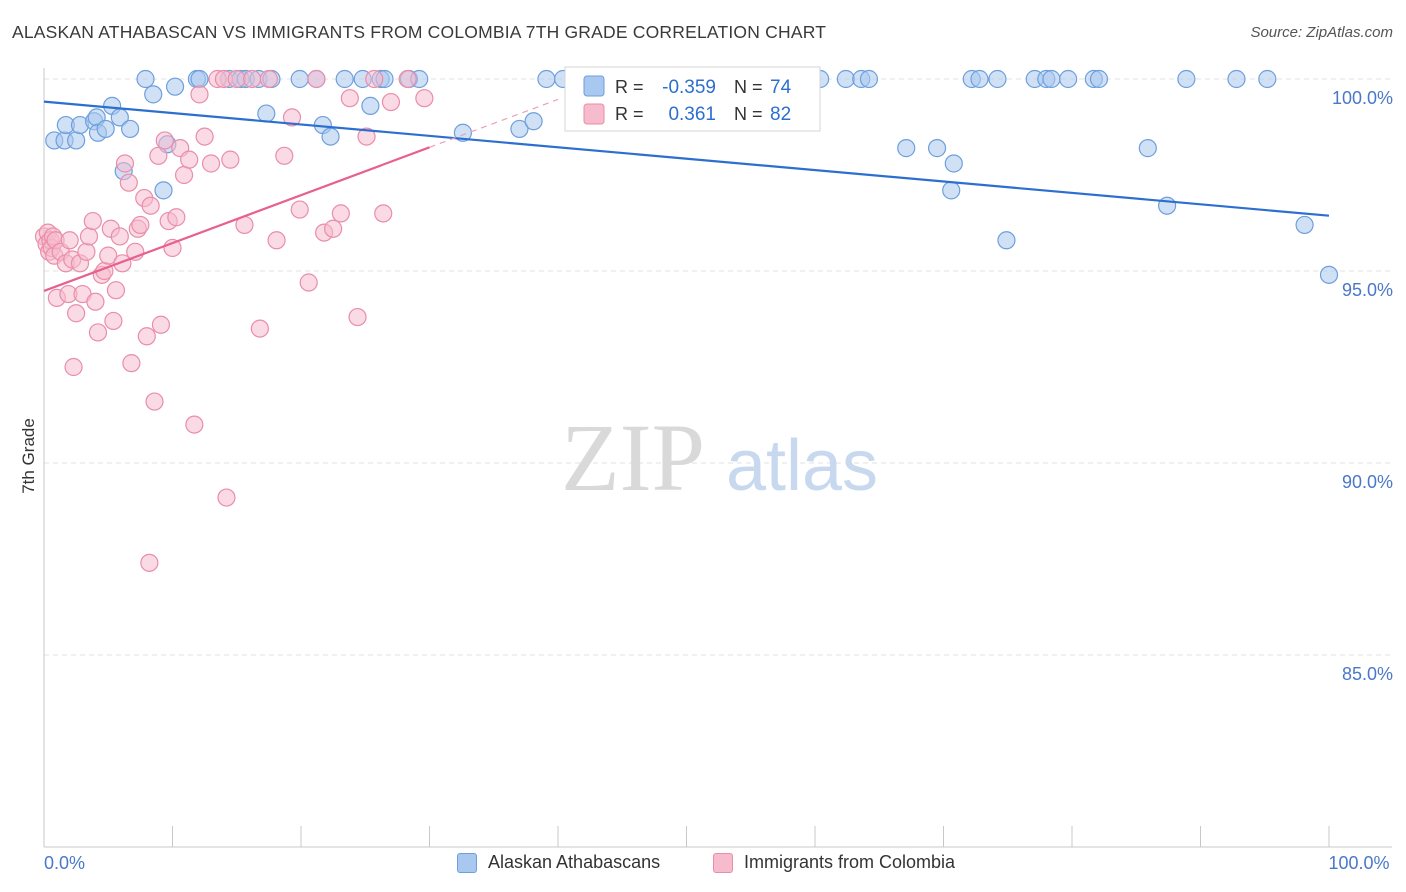 The height and width of the screenshot is (892, 1406). I want to click on y-tick-label: 95.0%, so click(1367, 290).